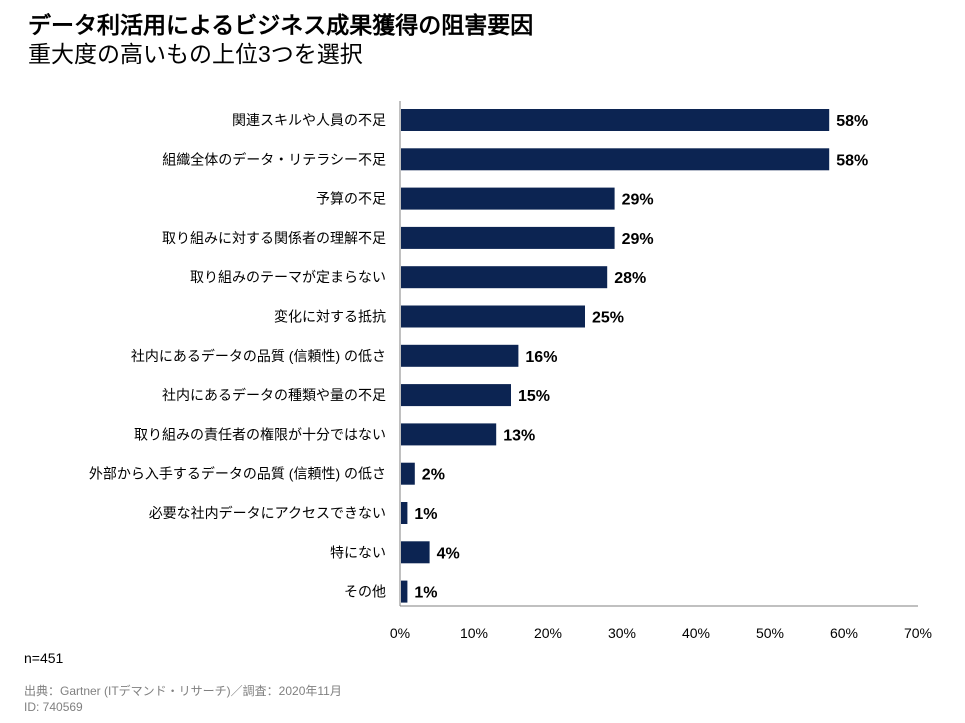 The image size is (965, 723). I want to click on x-tick-label: 40%, so click(696, 633).